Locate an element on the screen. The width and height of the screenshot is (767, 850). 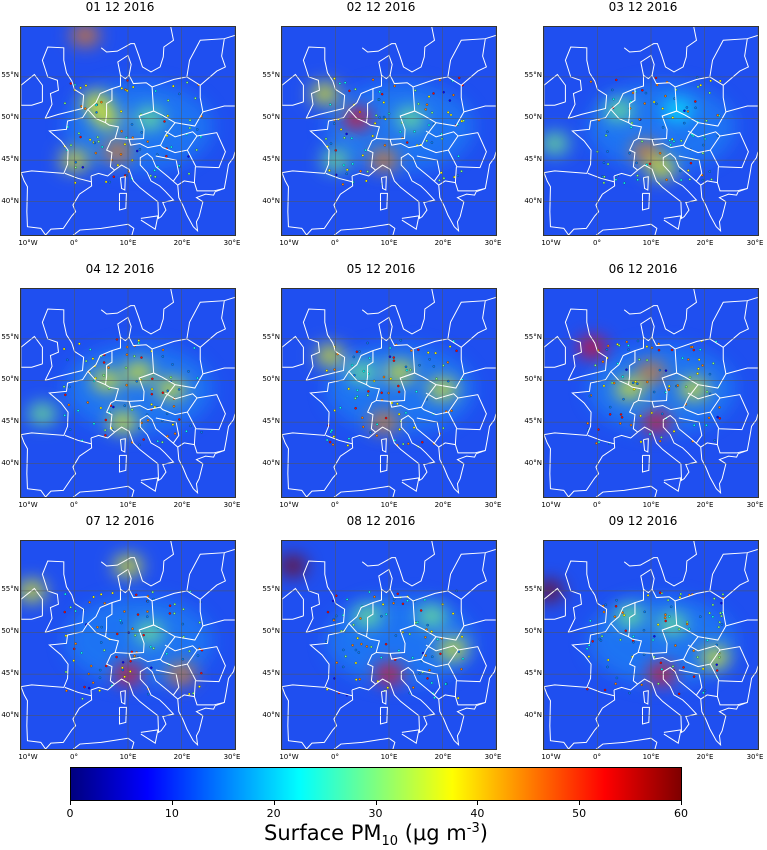
longitude-tick-label: 10°E is located at coordinates (389, 243).